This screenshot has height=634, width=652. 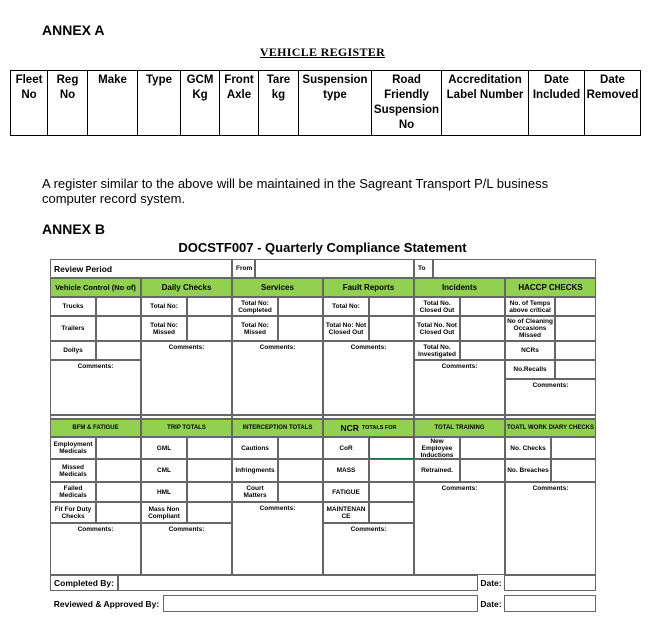 What do you see at coordinates (459, 287) in the screenshot?
I see `section-header: Incidents` at bounding box center [459, 287].